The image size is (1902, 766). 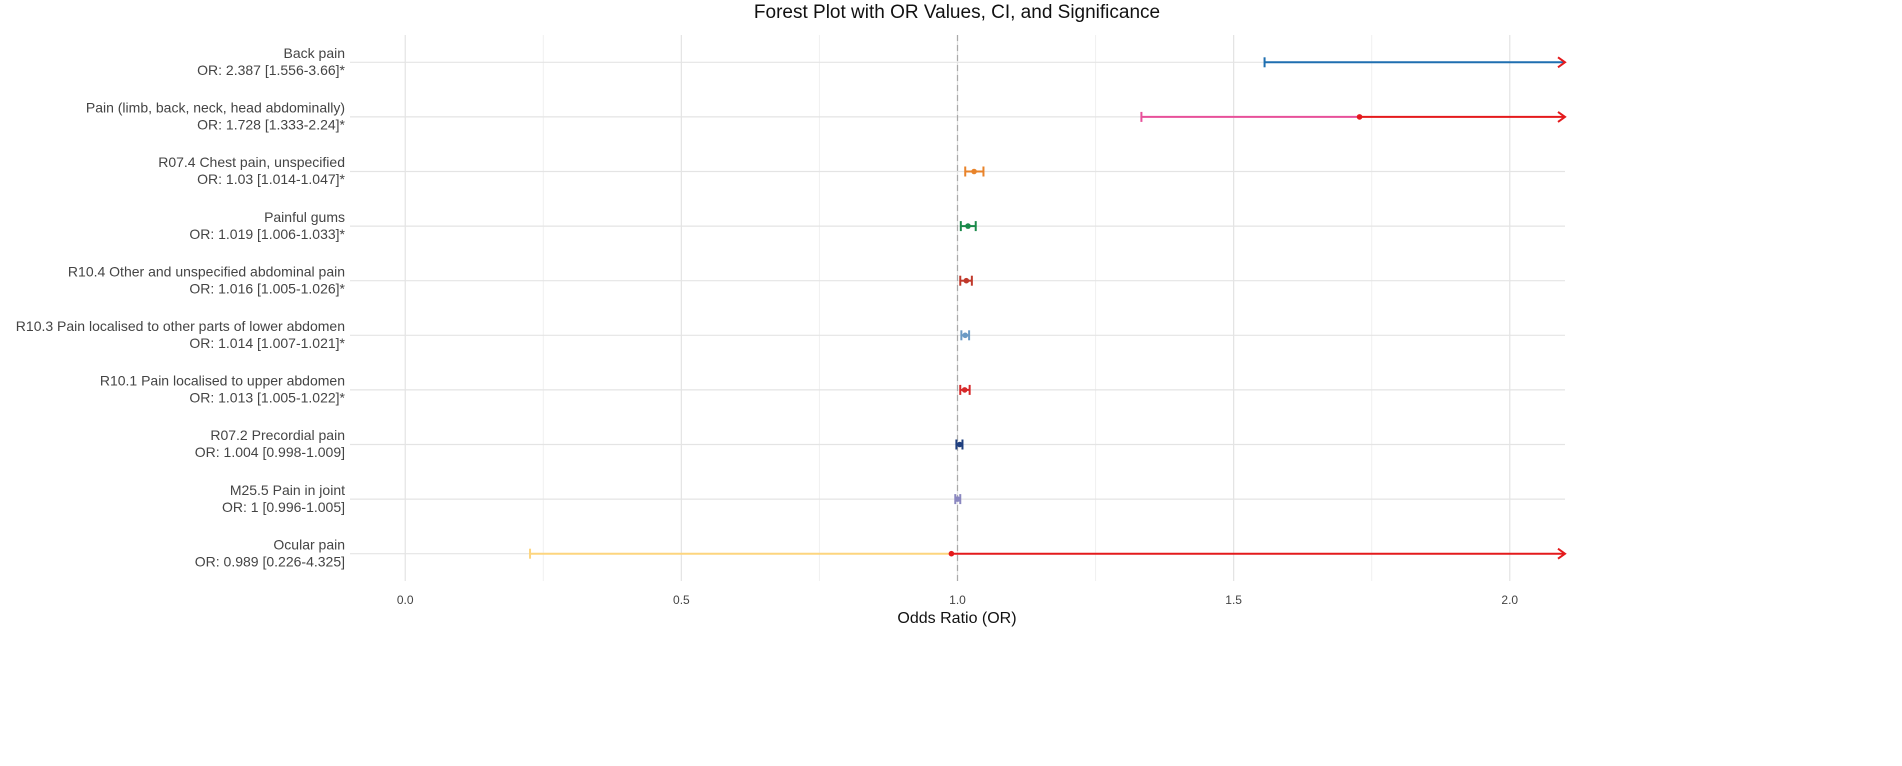 I want to click on row-label: R07.4 Chest pain, unspecified, so click(x=251, y=162).